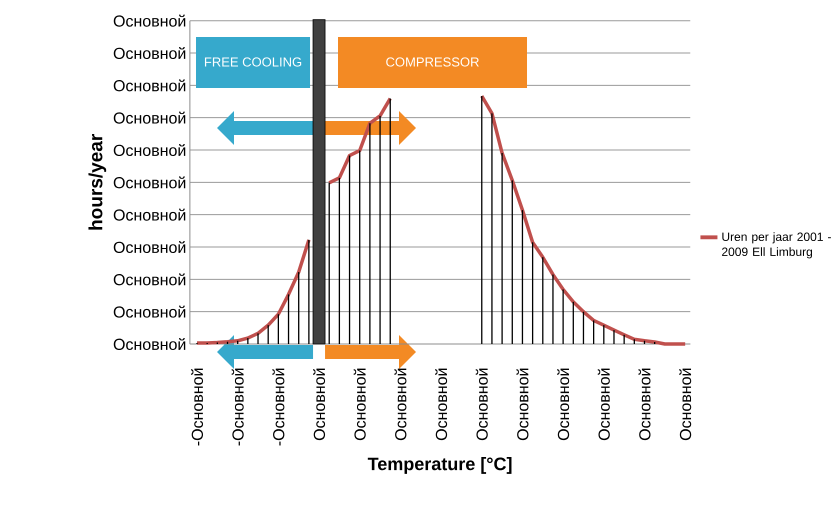  I want to click on text: COMPRESSOR, so click(432, 62).